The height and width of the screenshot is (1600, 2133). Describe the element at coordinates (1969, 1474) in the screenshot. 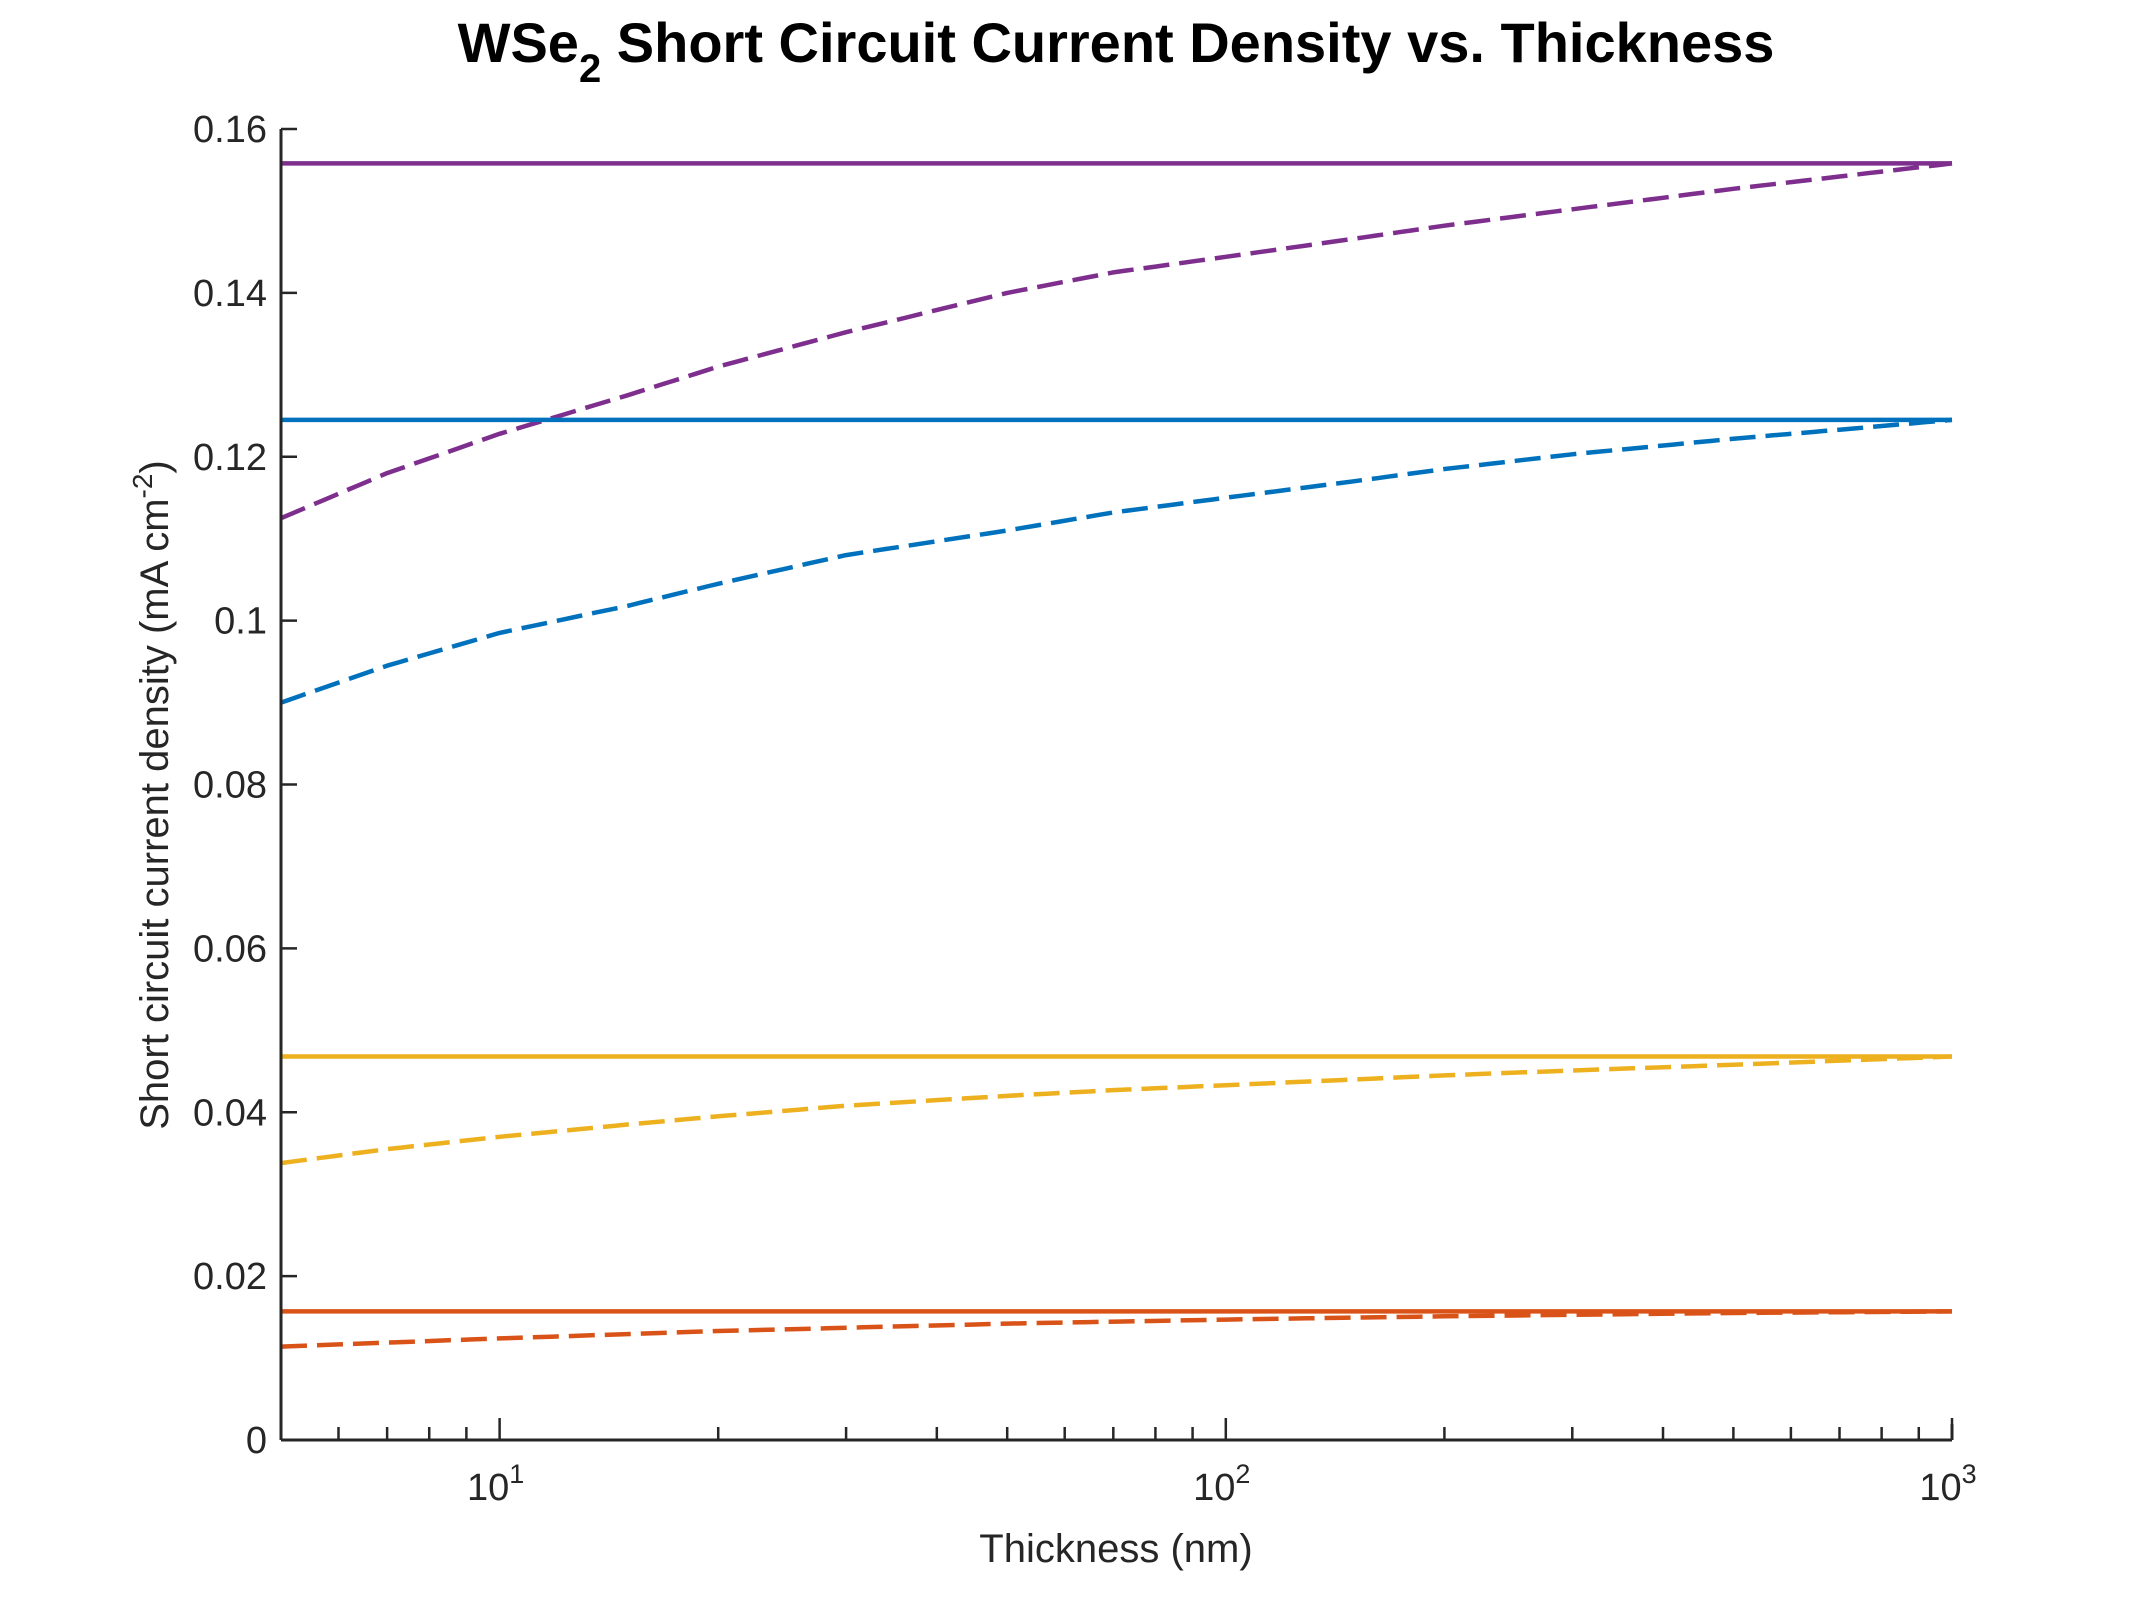

I see `x-tick-label-exponent: 3` at that location.